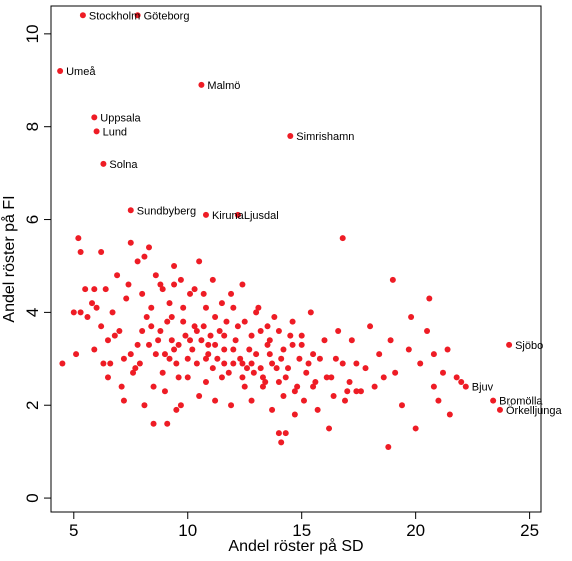  Describe the element at coordinates (73, 530) in the screenshot. I see `x-tick-label: 5` at that location.